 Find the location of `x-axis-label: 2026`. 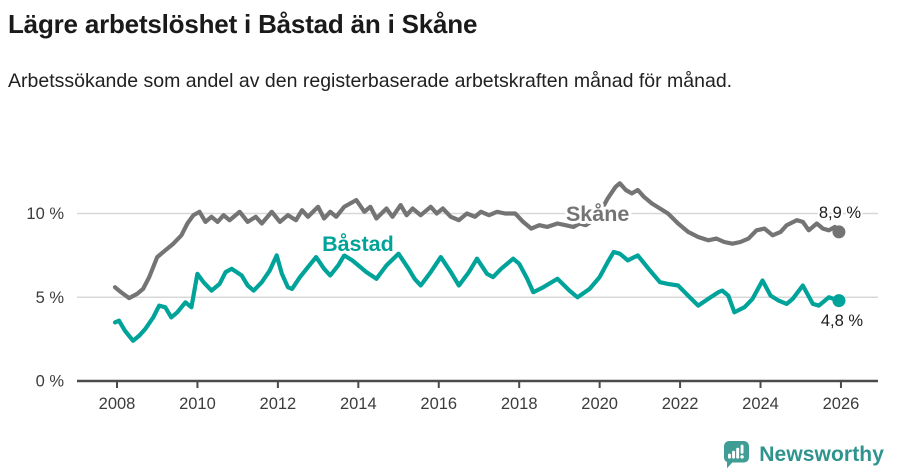

x-axis-label: 2026 is located at coordinates (841, 404).